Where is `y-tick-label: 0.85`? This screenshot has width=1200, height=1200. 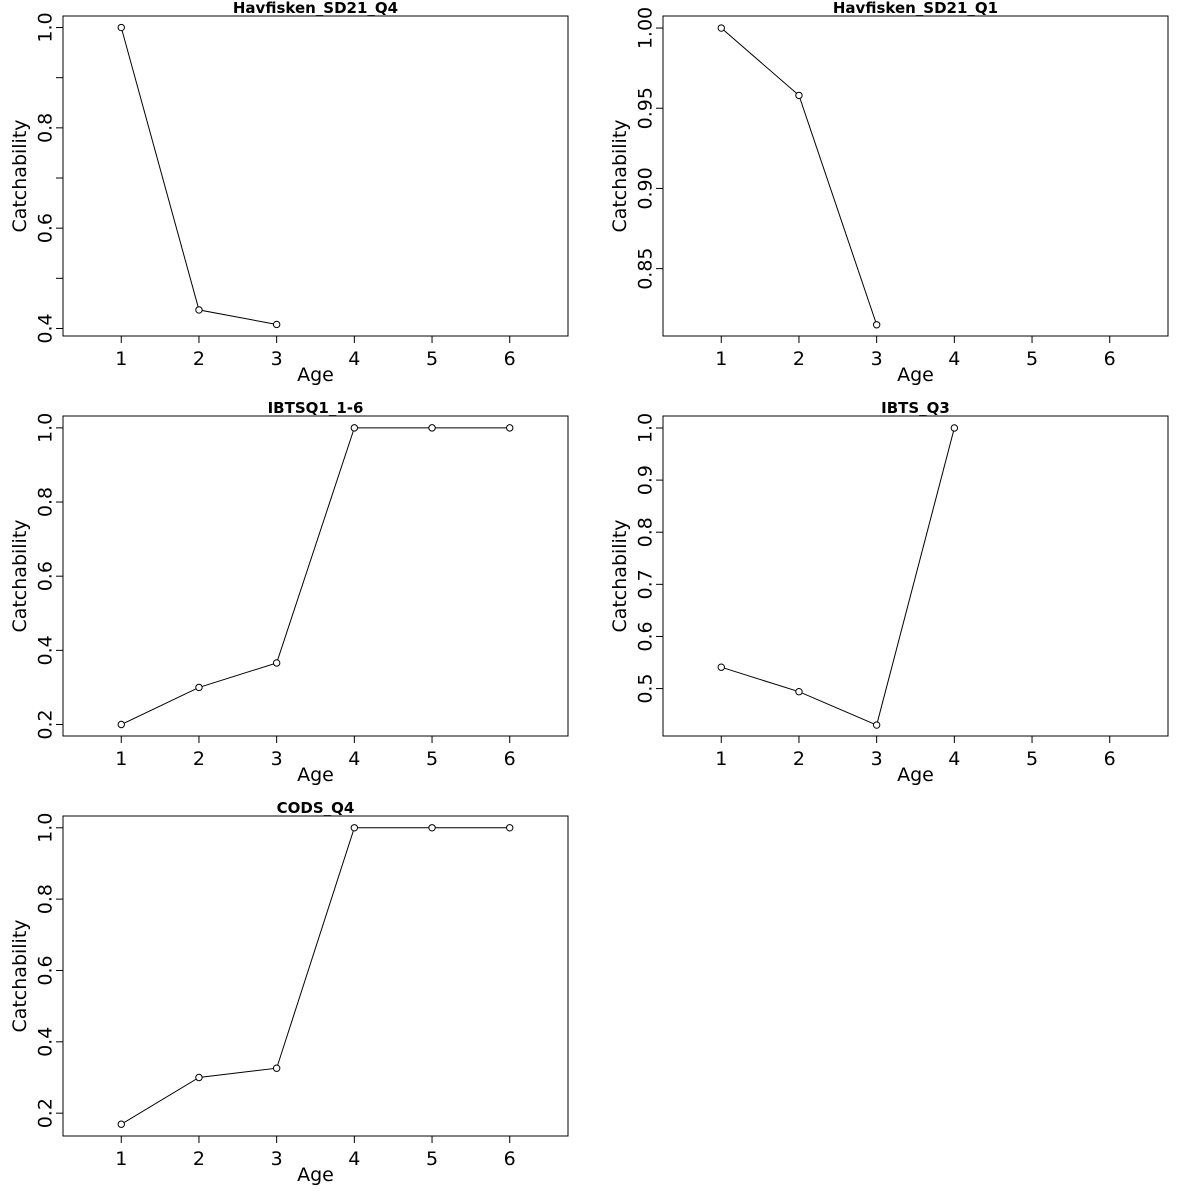 y-tick-label: 0.85 is located at coordinates (646, 268).